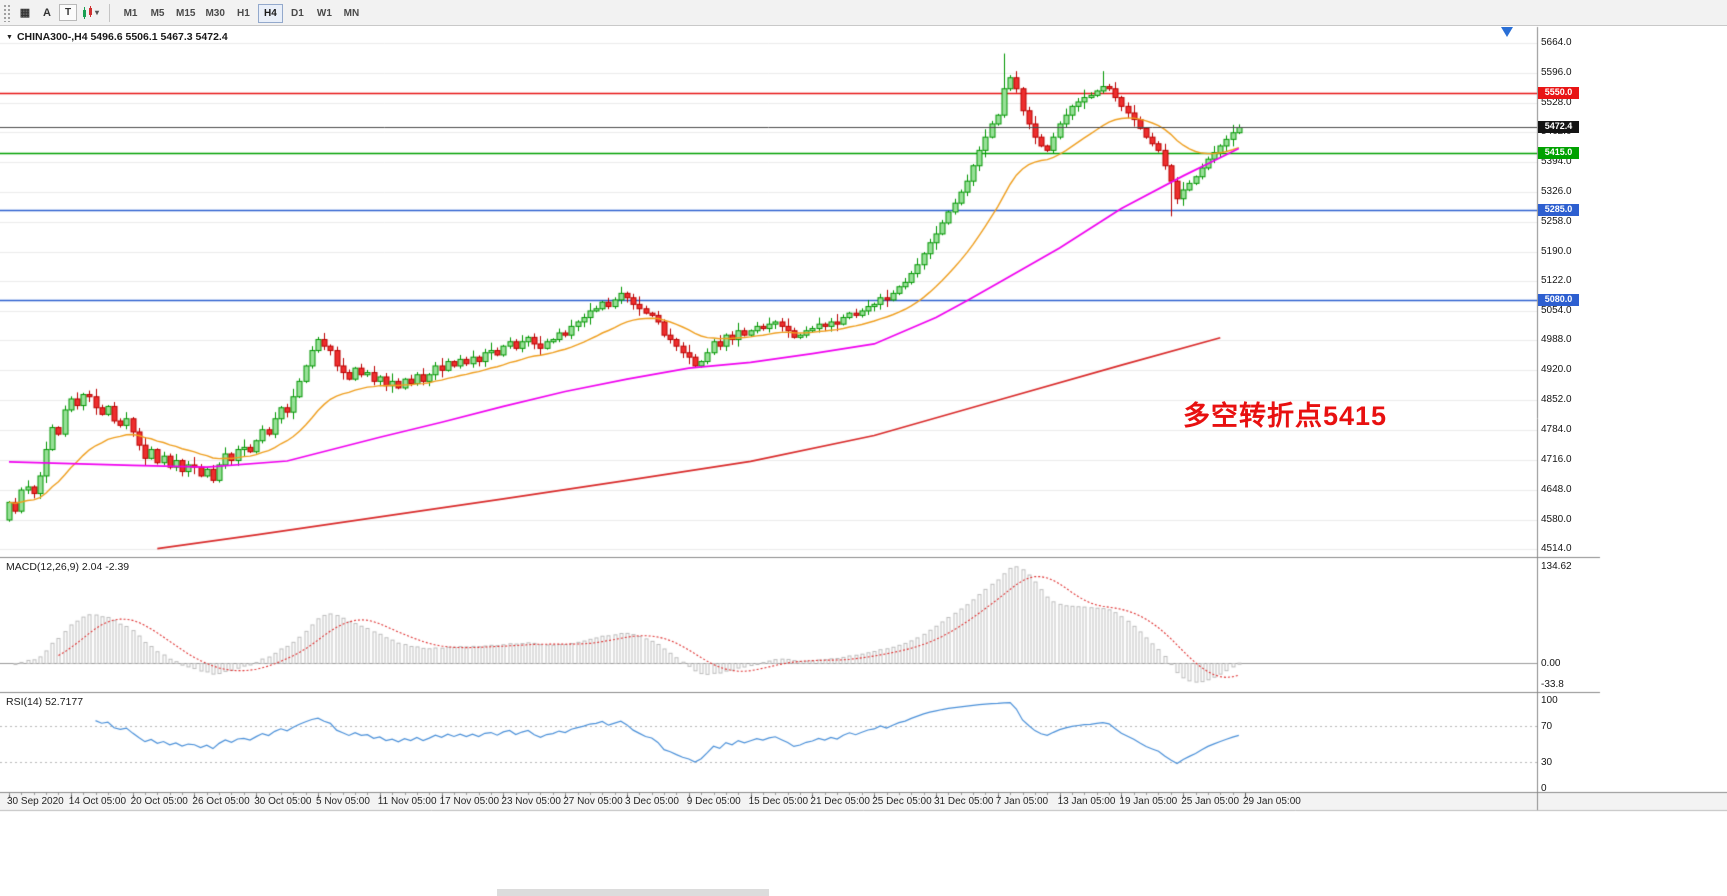  I want to click on price-tick-label: 4852.0, so click(1556, 400).